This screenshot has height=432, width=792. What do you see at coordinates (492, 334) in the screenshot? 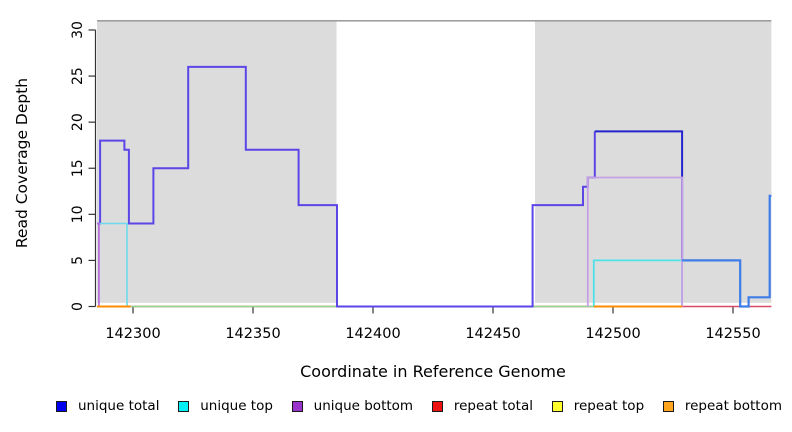
I see `x-tick-label: 142450` at bounding box center [492, 334].